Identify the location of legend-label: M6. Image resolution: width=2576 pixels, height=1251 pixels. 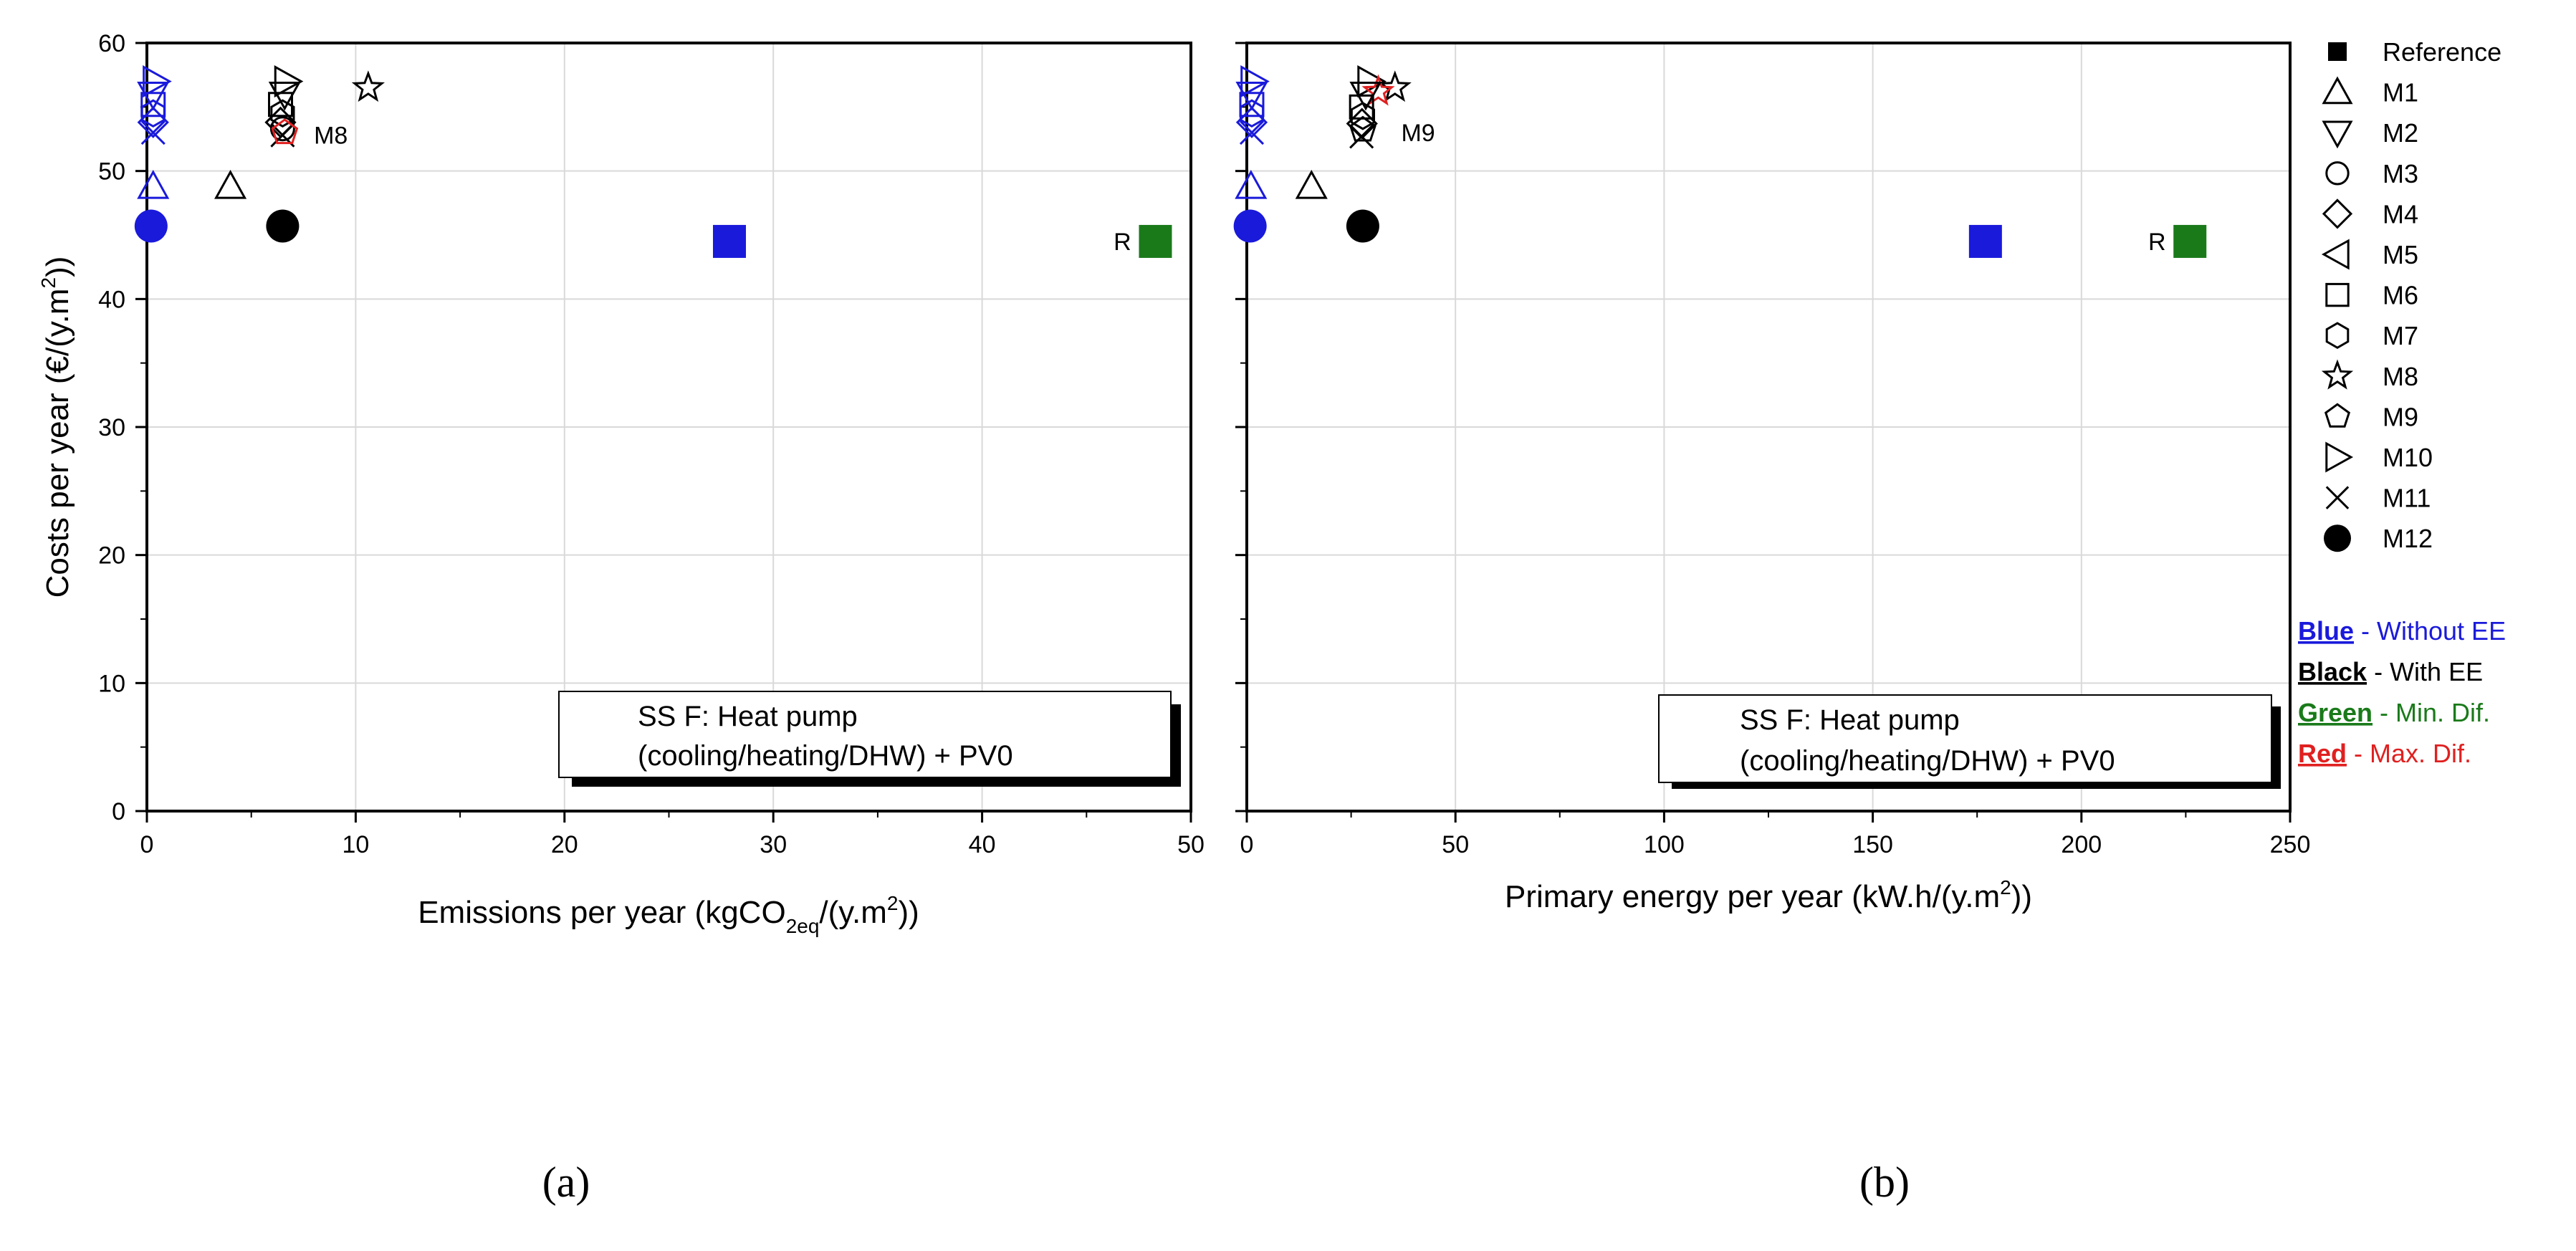
(2400, 295).